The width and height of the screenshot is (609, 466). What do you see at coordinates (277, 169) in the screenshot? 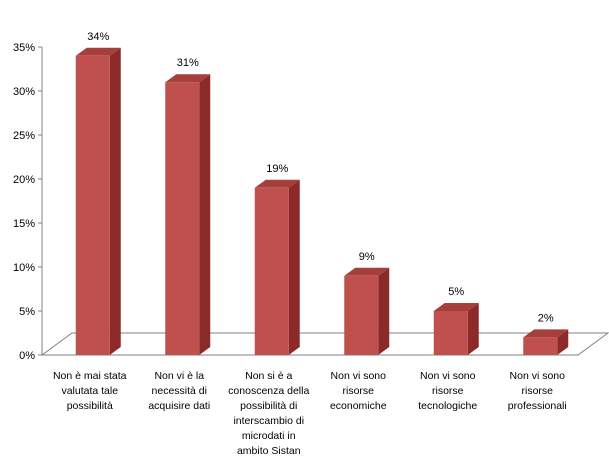
I see `data-label: 19%` at bounding box center [277, 169].